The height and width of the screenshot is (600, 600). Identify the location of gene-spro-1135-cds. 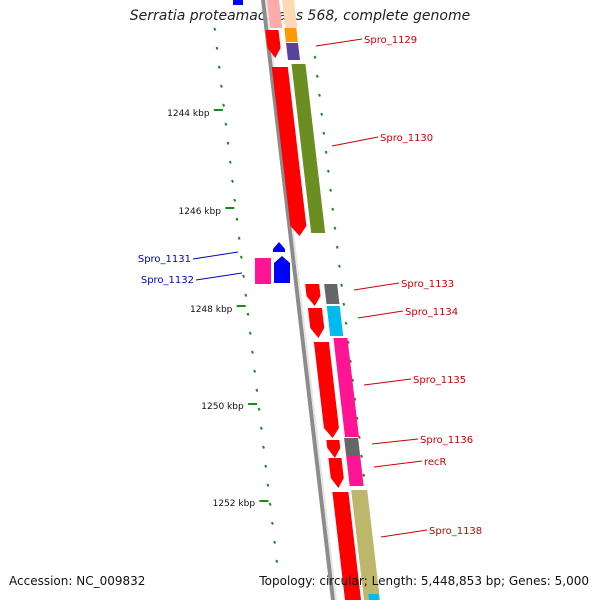
(326, 390).